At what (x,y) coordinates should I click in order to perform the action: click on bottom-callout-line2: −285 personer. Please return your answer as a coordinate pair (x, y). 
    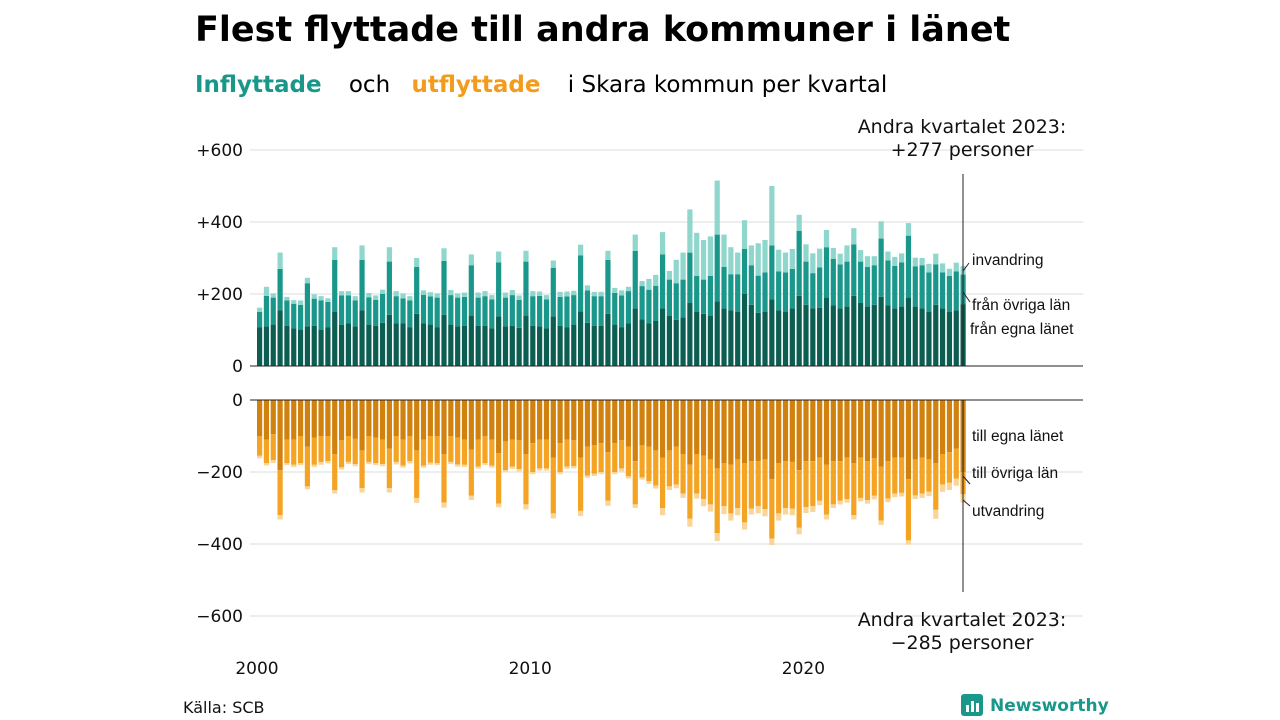
    Looking at the image, I should click on (962, 643).